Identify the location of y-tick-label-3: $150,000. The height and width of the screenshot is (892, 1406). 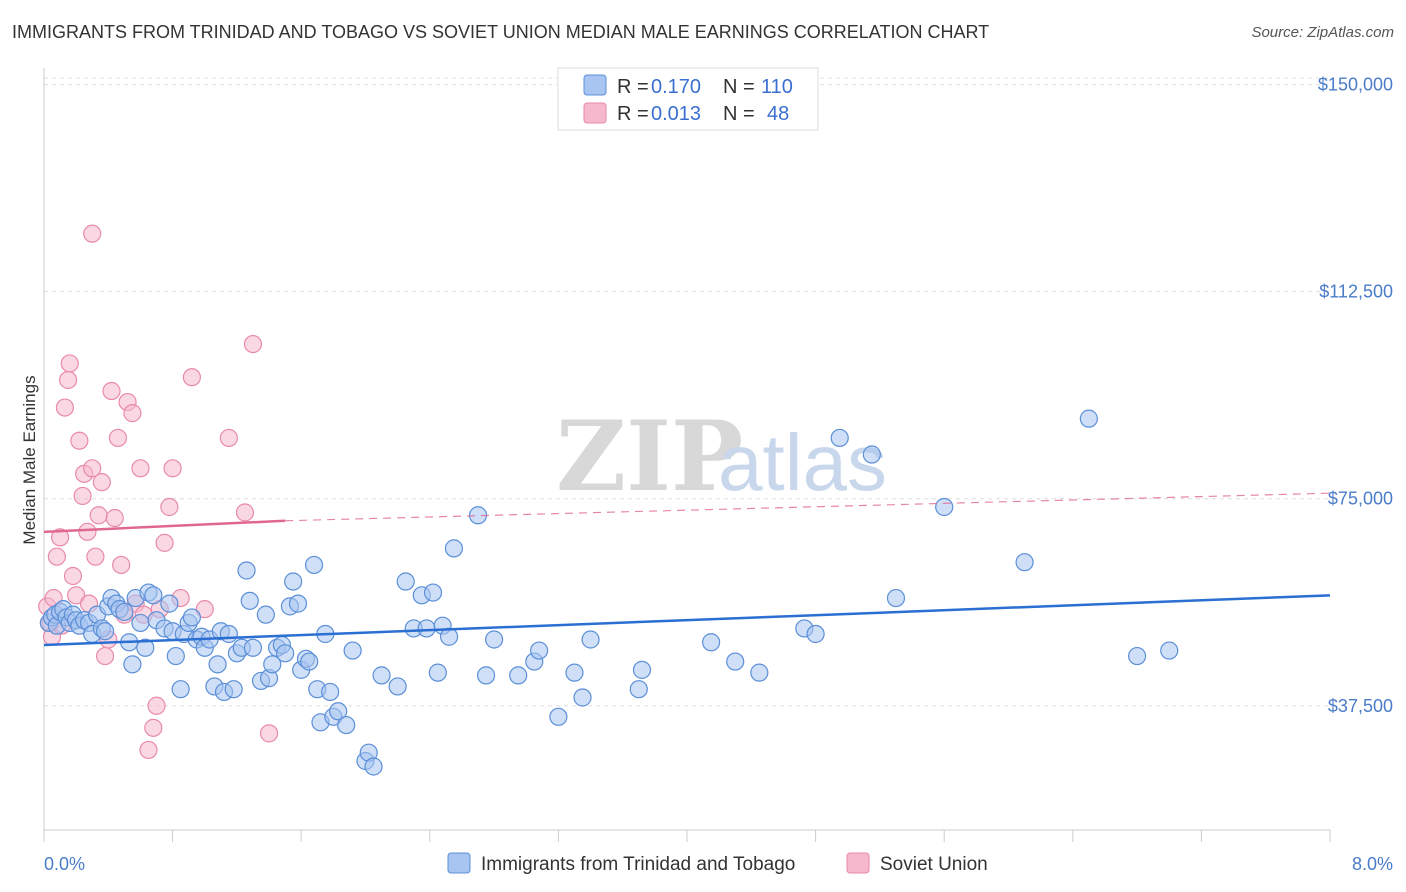
(1355, 85).